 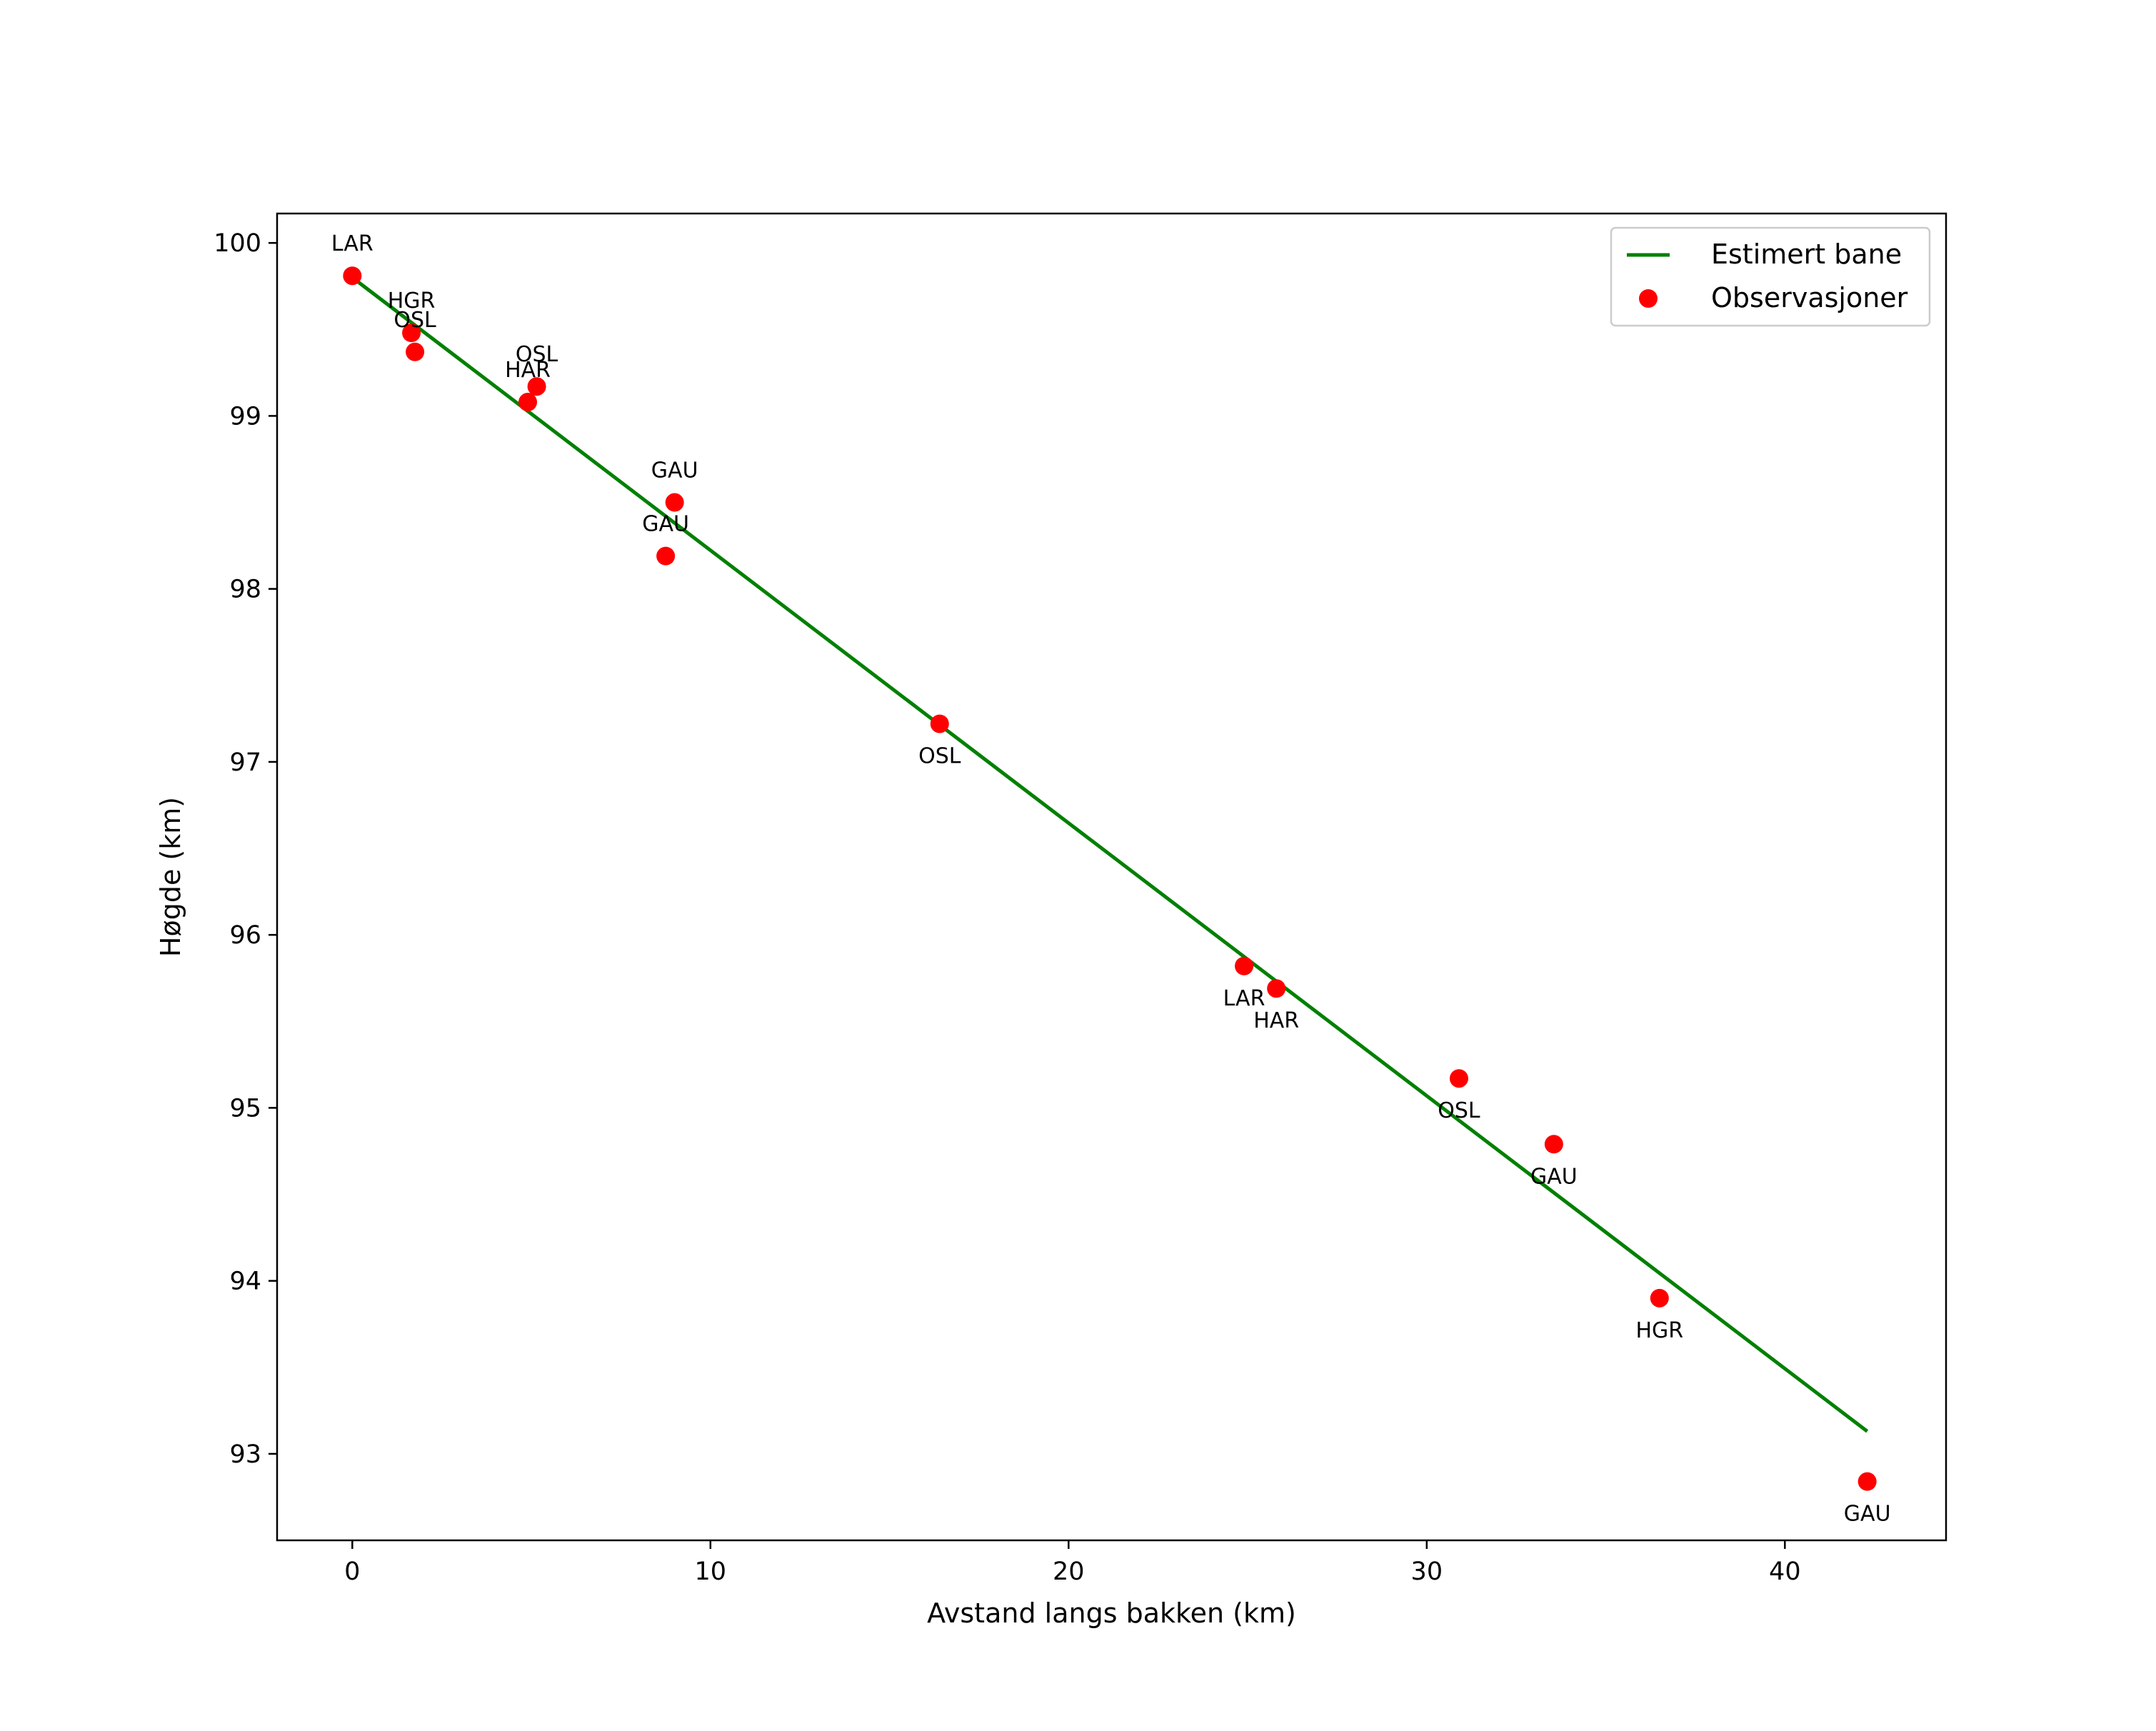 I want to click on x-tick-label: 10, so click(x=711, y=1571).